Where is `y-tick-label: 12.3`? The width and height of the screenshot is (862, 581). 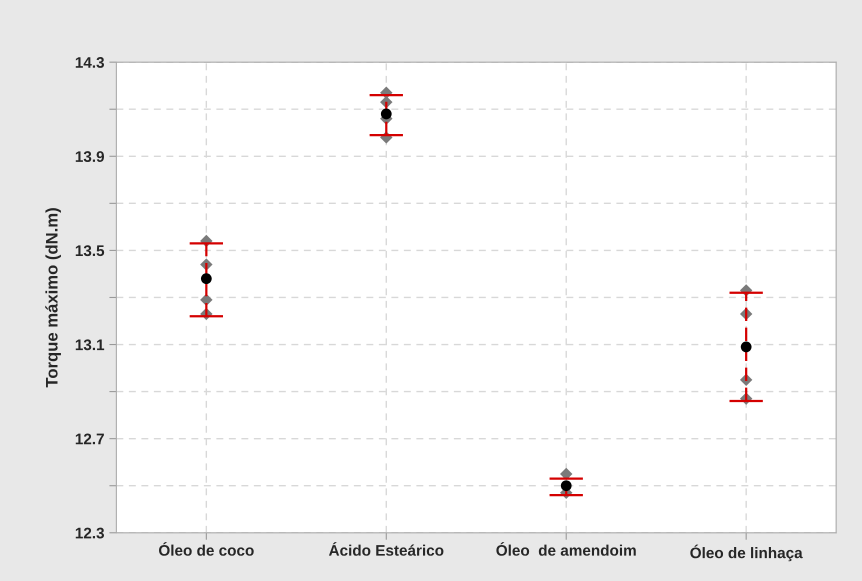
y-tick-label: 12.3 is located at coordinates (90, 533).